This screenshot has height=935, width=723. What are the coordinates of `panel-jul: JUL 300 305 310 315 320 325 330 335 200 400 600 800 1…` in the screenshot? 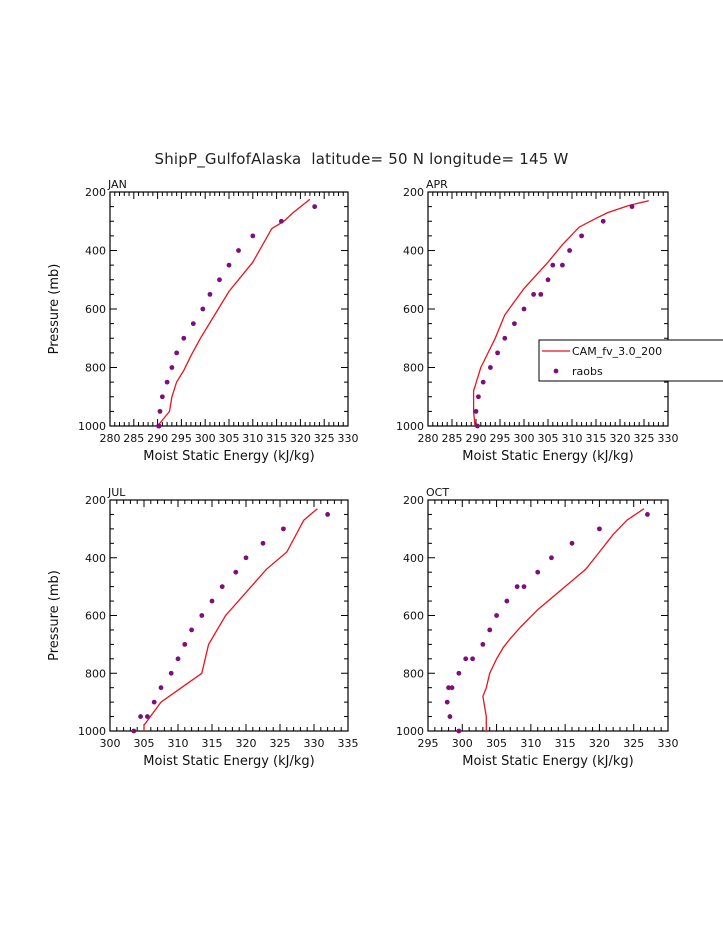 It's located at (203, 627).